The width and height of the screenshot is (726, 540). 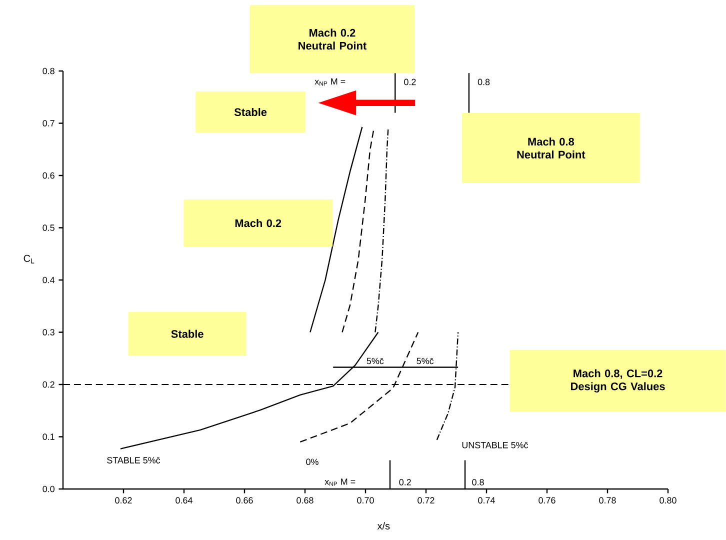 I want to click on x-tick-label: 0.78, so click(x=607, y=500).